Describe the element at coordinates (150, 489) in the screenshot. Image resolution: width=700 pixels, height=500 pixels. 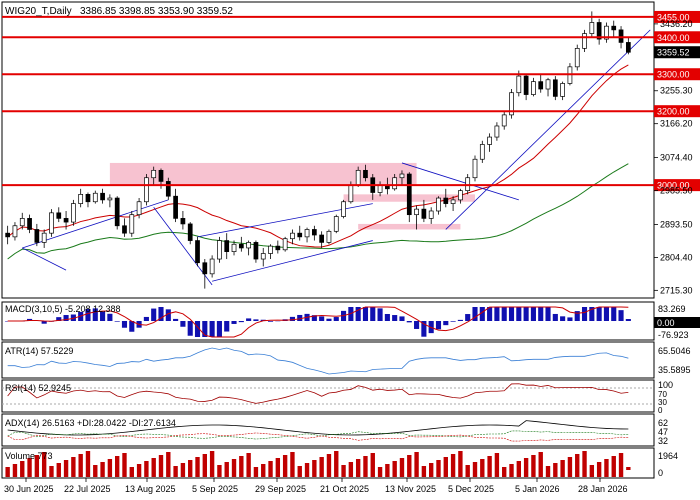
I see `time-label: 13 Aug 2025` at that location.